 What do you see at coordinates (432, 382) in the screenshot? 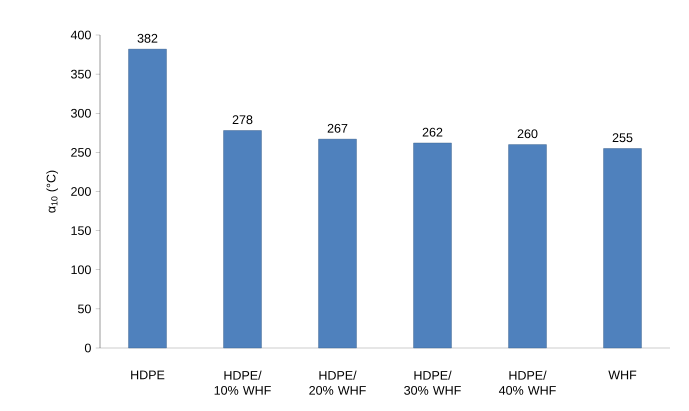
I see `x-tick-label: HDPE/ 30% WHF` at bounding box center [432, 382].